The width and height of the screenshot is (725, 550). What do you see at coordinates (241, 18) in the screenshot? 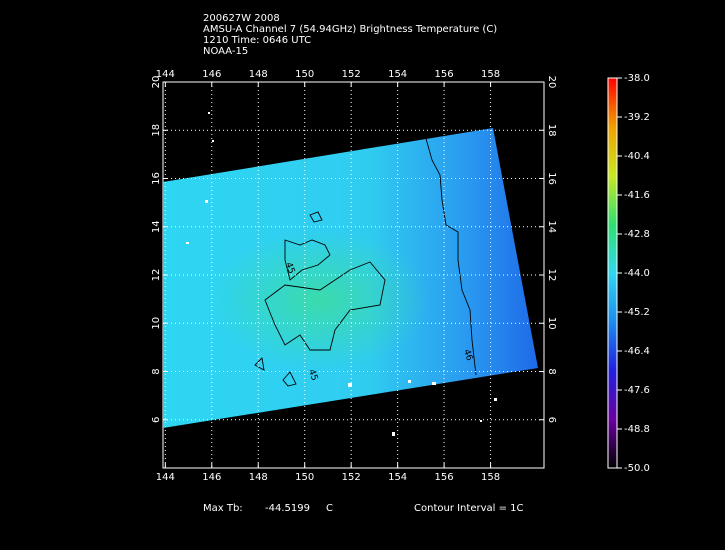
I see `title-line: 200627W 2008` at bounding box center [241, 18].